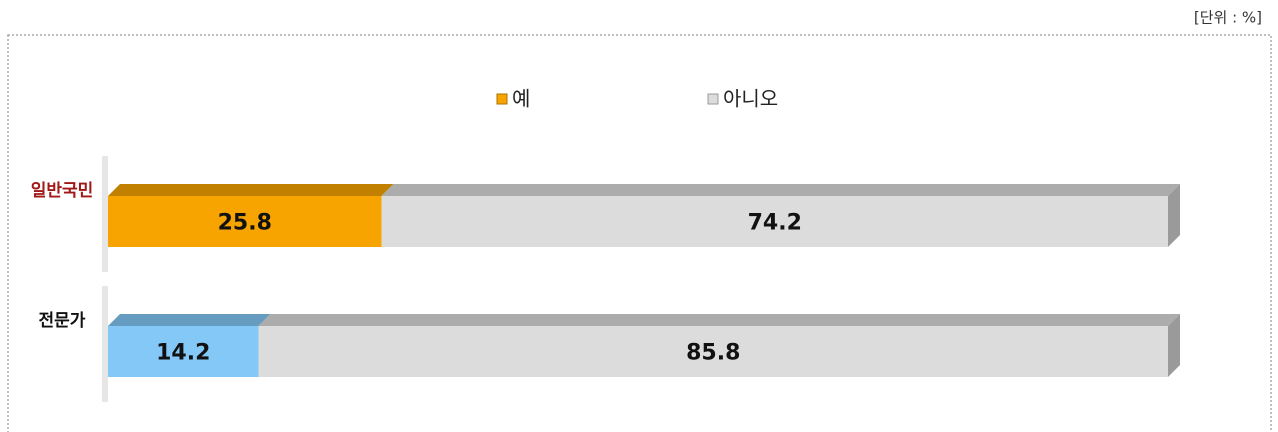 This screenshot has height=432, width=1278. Describe the element at coordinates (62, 191) in the screenshot. I see `category-label: 일반국민` at that location.